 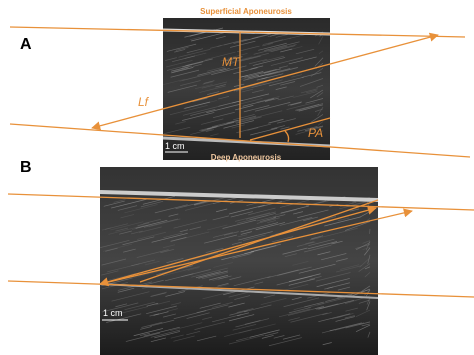 What do you see at coordinates (246, 11) in the screenshot?
I see `superficial-label: Superficial Aponeurosis` at bounding box center [246, 11].